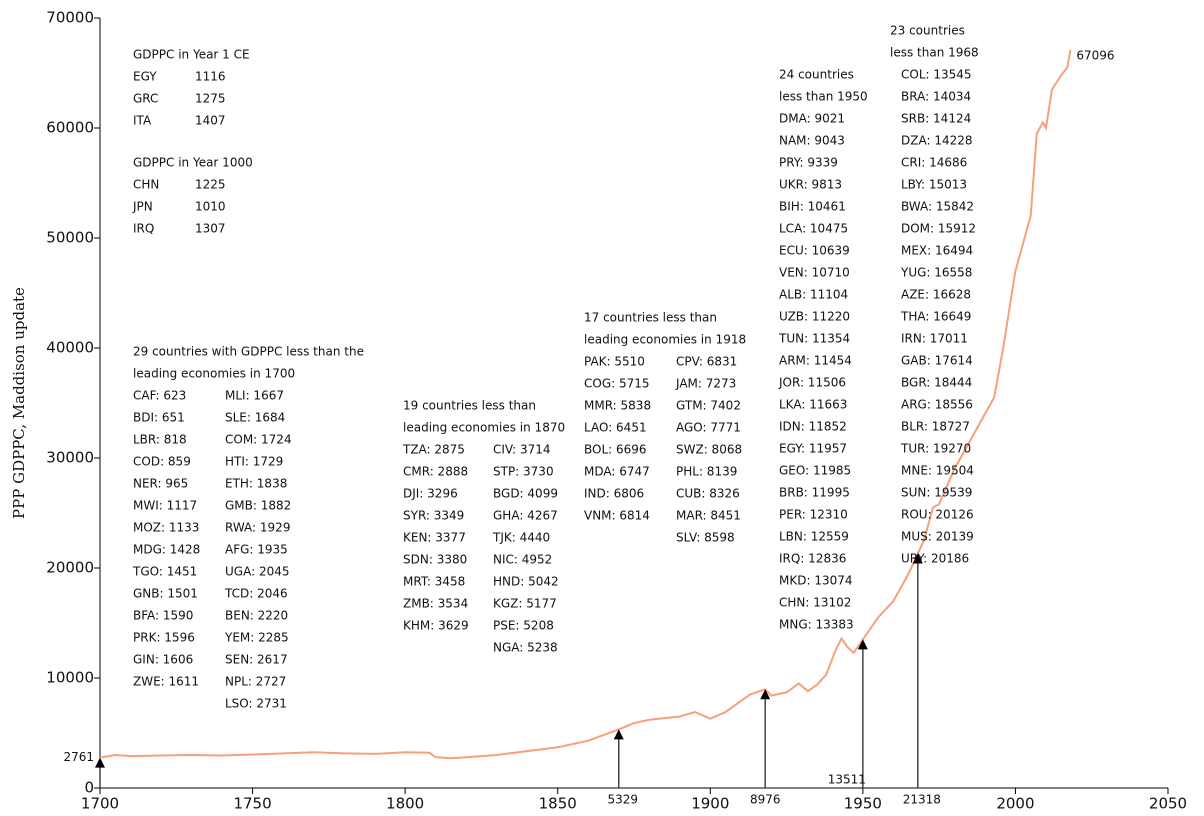  I want to click on annotation-title: leading economies in 1700, so click(214, 374).